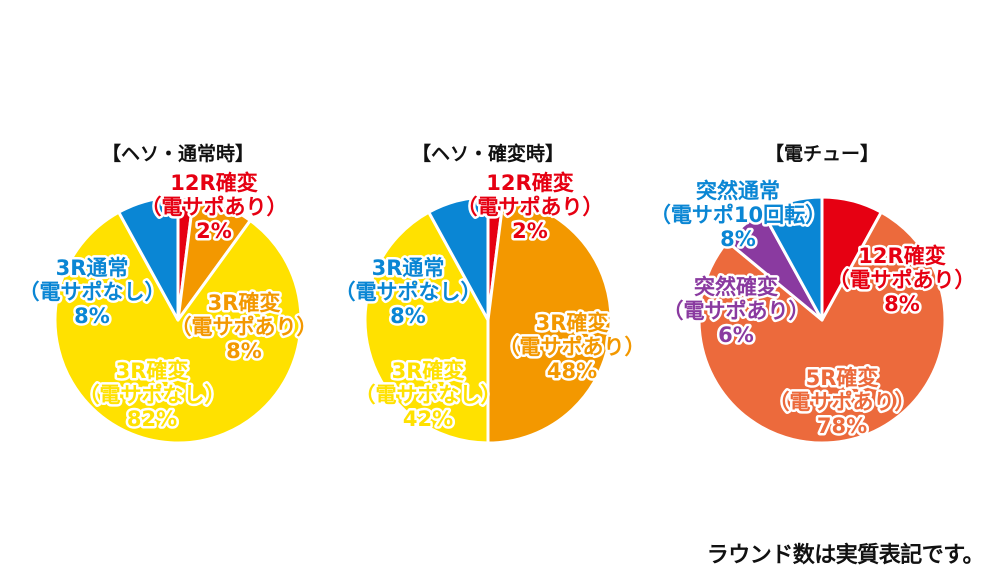 This screenshot has height=577, width=1000. What do you see at coordinates (152, 395) in the screenshot?
I see `slice-label-1-3: 3R確変（電サポなし） 82%` at bounding box center [152, 395].